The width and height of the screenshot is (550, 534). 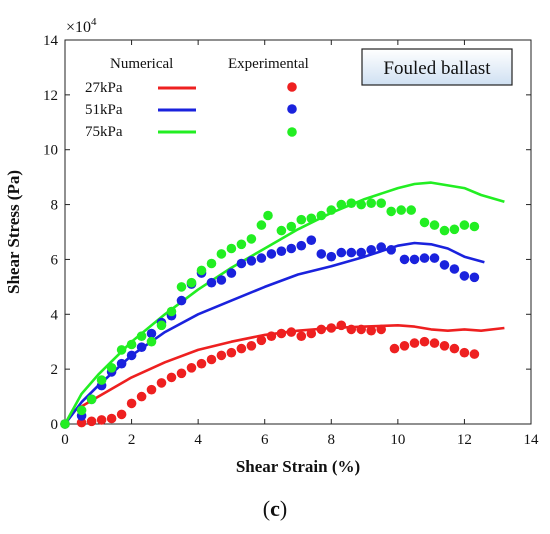 I want to click on annotation-box: Fouled ballast, so click(x=437, y=67).